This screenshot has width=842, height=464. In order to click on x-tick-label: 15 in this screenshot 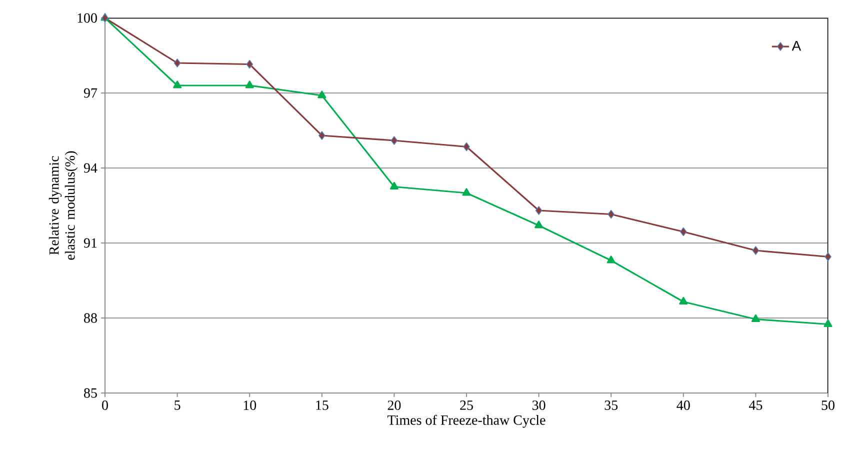, I will do `click(322, 405)`.